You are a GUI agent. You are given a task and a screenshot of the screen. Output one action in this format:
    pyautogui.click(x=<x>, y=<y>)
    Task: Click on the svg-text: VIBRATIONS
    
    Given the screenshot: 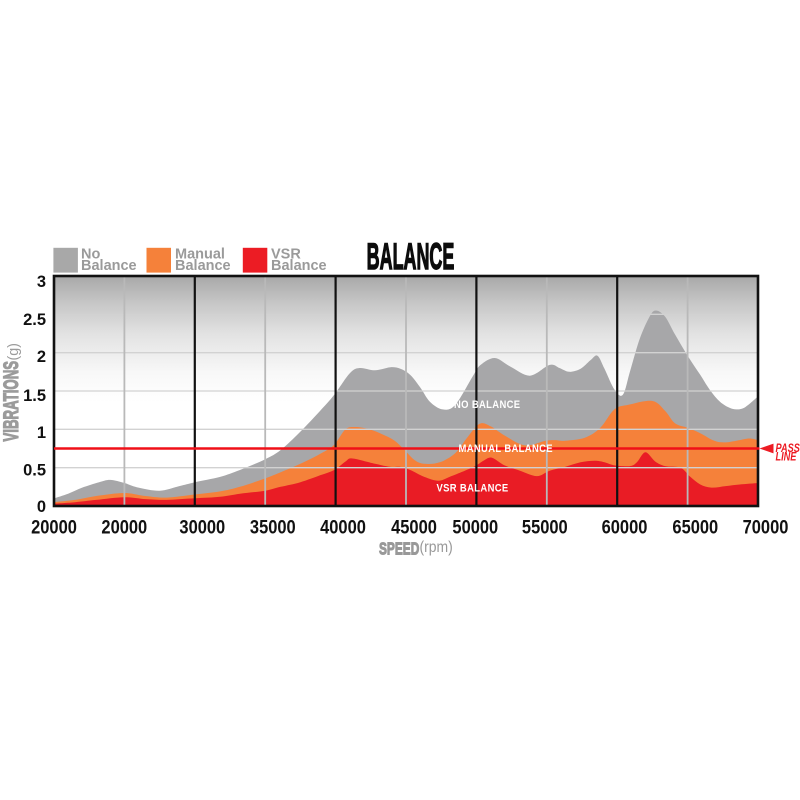 What is the action you would take?
    pyautogui.click(x=11, y=401)
    